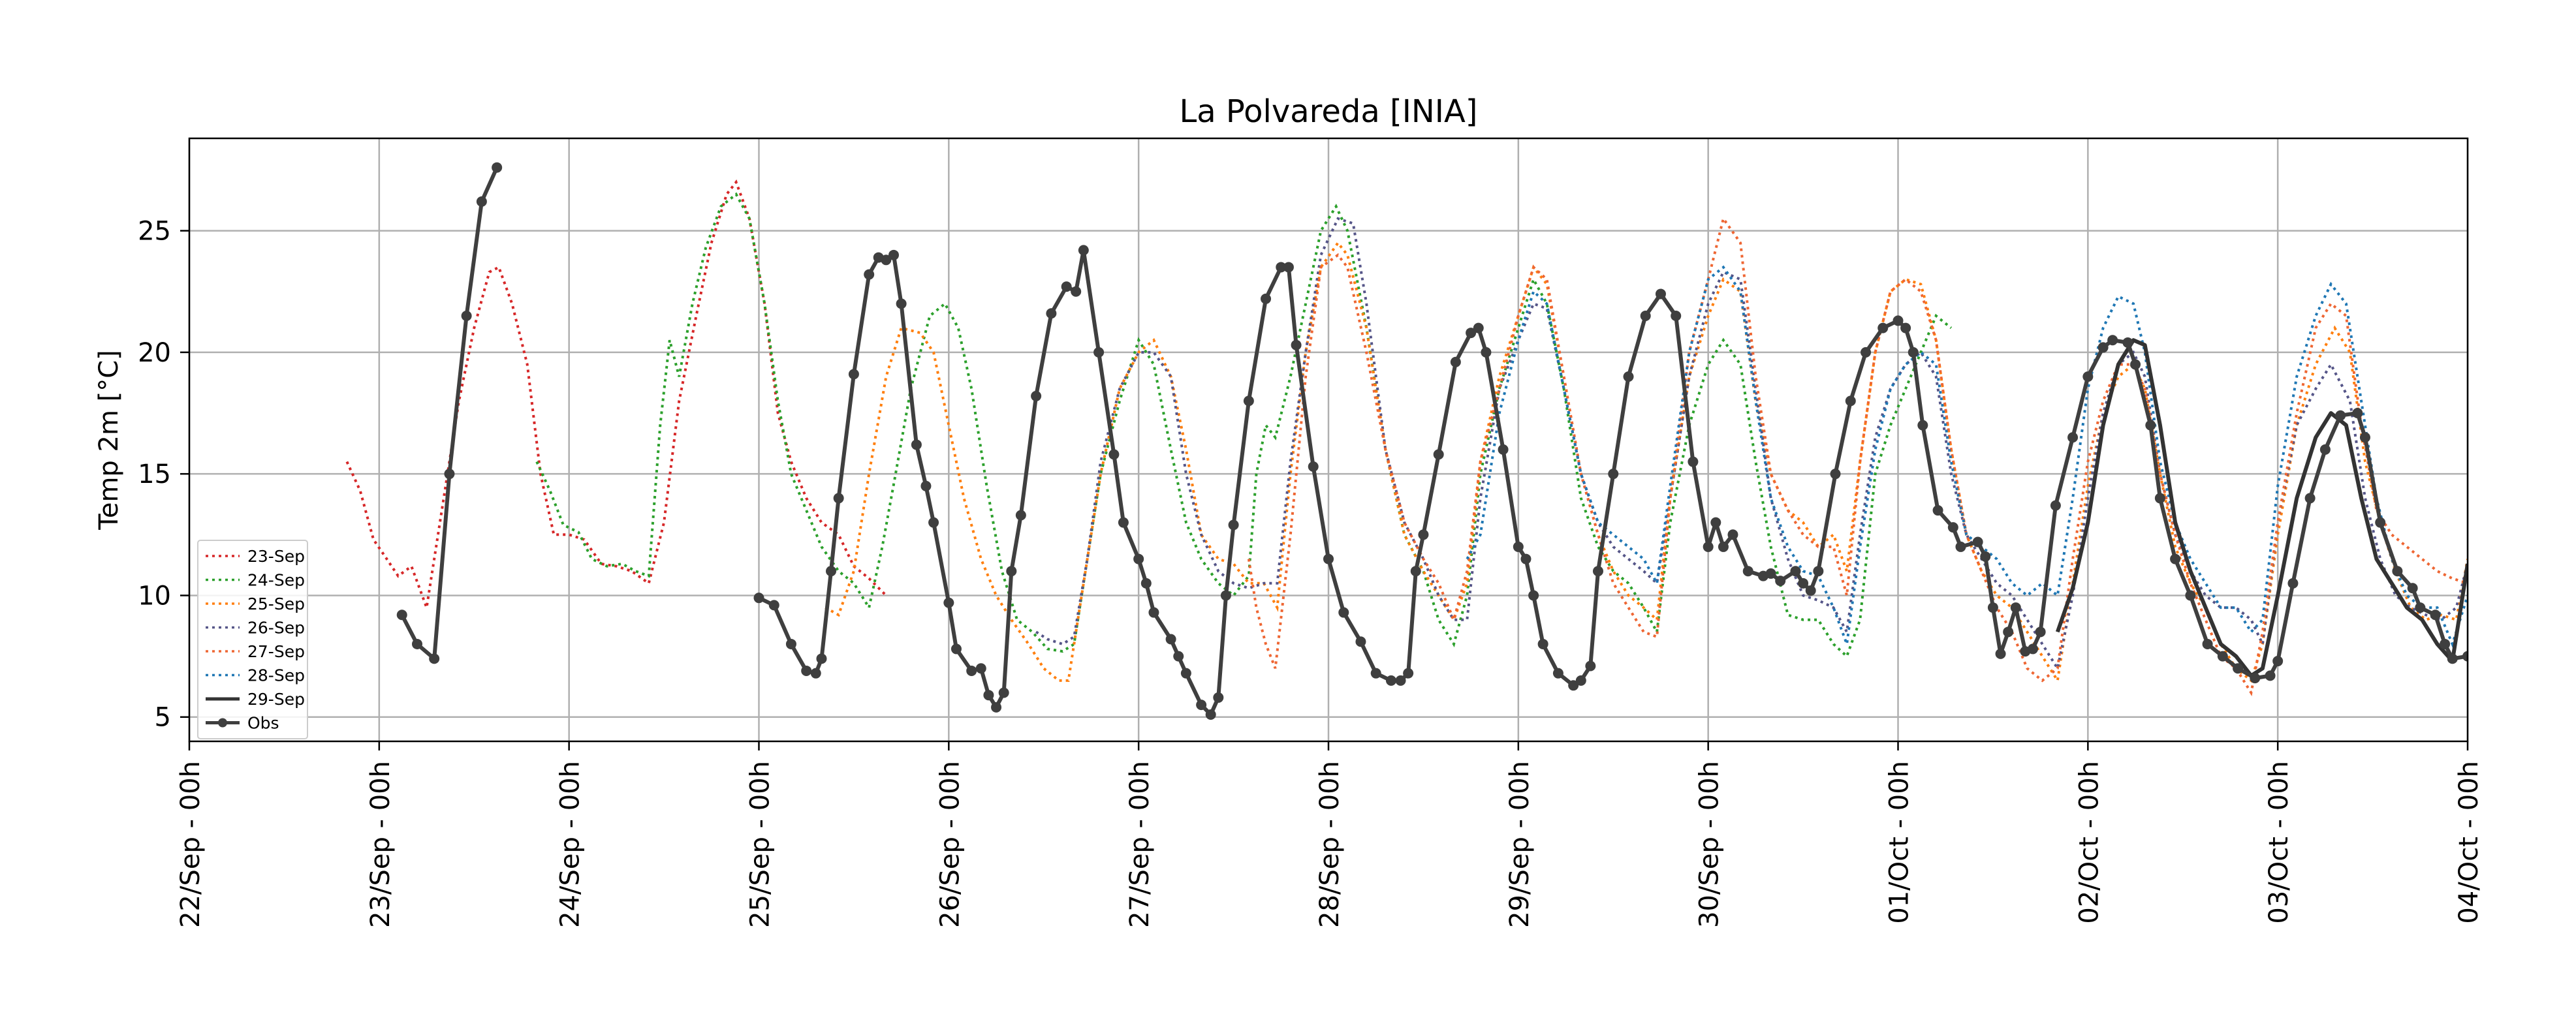 Image resolution: width=2576 pixels, height=1035 pixels. What do you see at coordinates (950, 844) in the screenshot?
I see `x-tick-label: 26/Sep - 00h` at bounding box center [950, 844].